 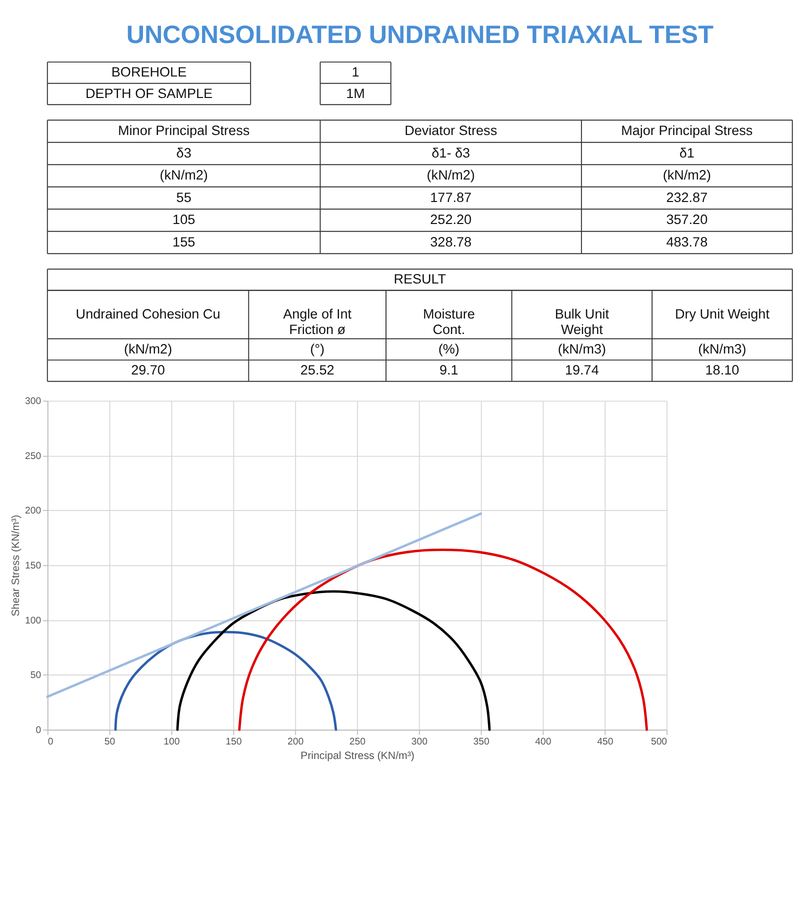 What do you see at coordinates (357, 756) in the screenshot?
I see `x-axis-title: Principal Stress (KN/m³)` at bounding box center [357, 756].